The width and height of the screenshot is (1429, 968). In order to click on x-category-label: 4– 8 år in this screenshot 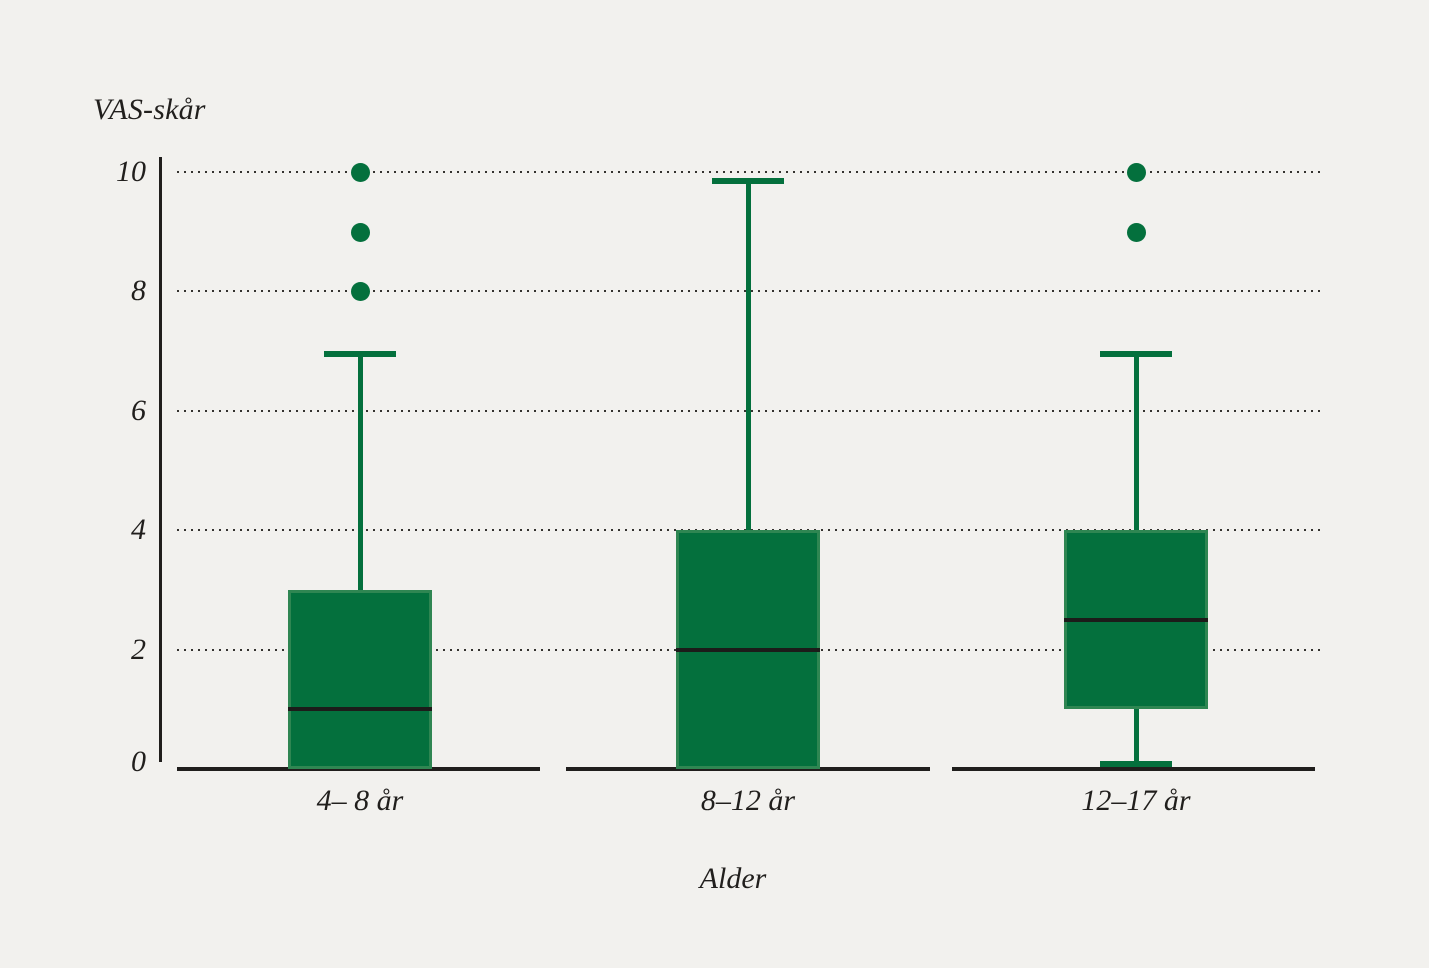, I will do `click(360, 800)`.